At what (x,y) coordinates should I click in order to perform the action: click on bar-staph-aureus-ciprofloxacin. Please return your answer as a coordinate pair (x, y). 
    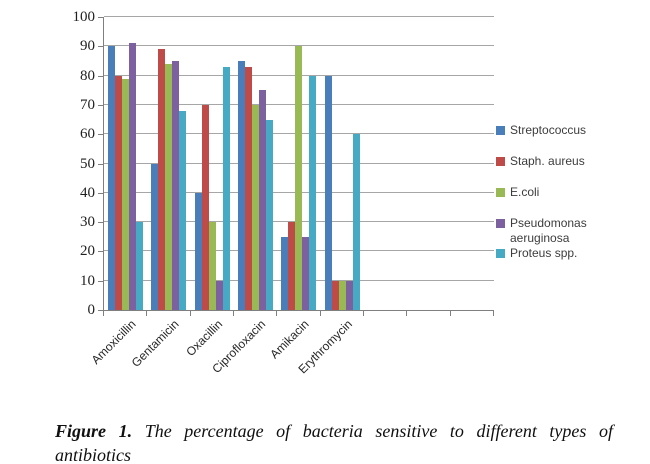
    Looking at the image, I should click on (249, 188).